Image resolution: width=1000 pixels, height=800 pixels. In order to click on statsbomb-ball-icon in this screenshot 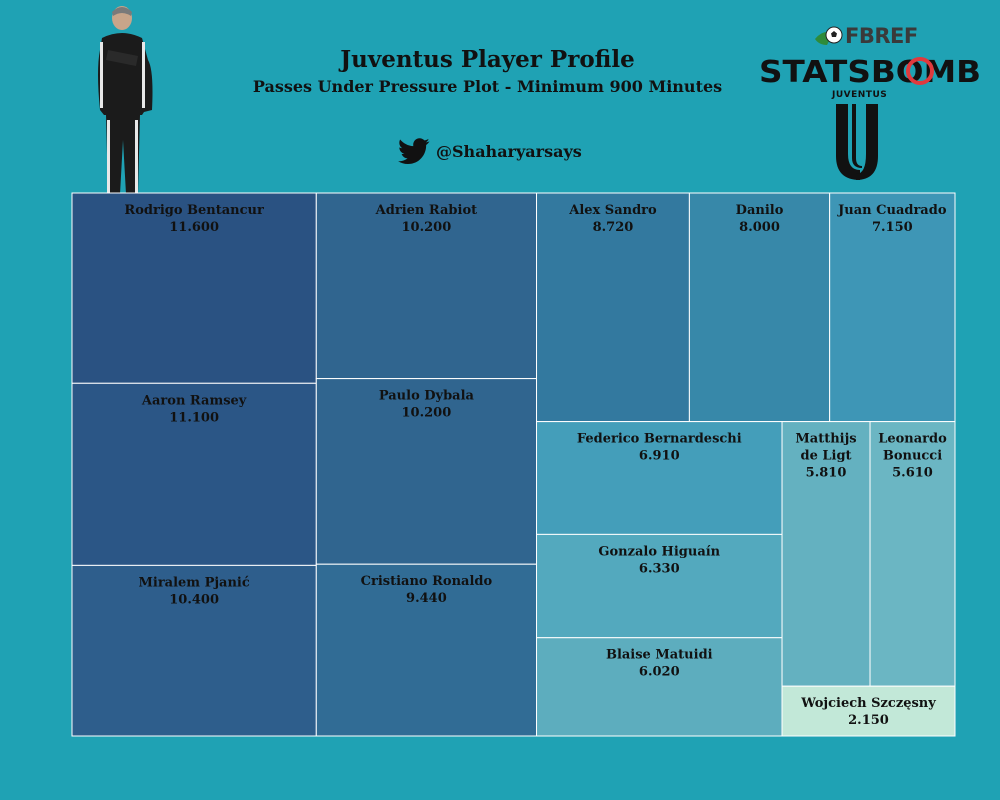, I will do `click(920, 71)`.